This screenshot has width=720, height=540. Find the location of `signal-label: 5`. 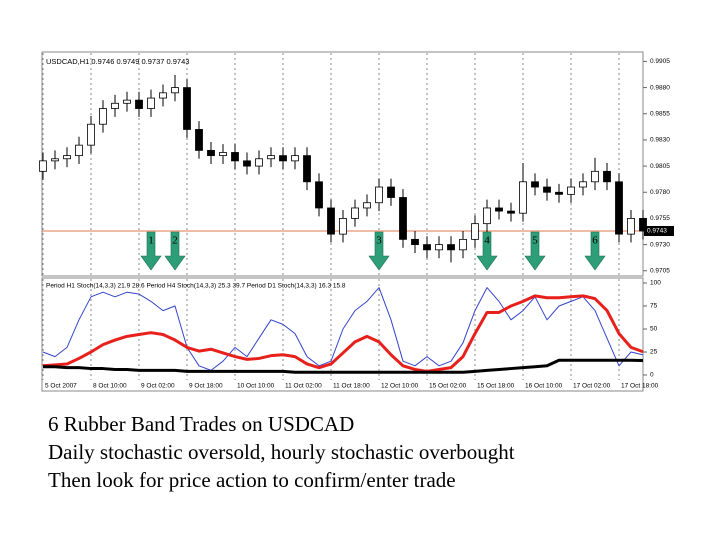

signal-label: 5 is located at coordinates (535, 241).